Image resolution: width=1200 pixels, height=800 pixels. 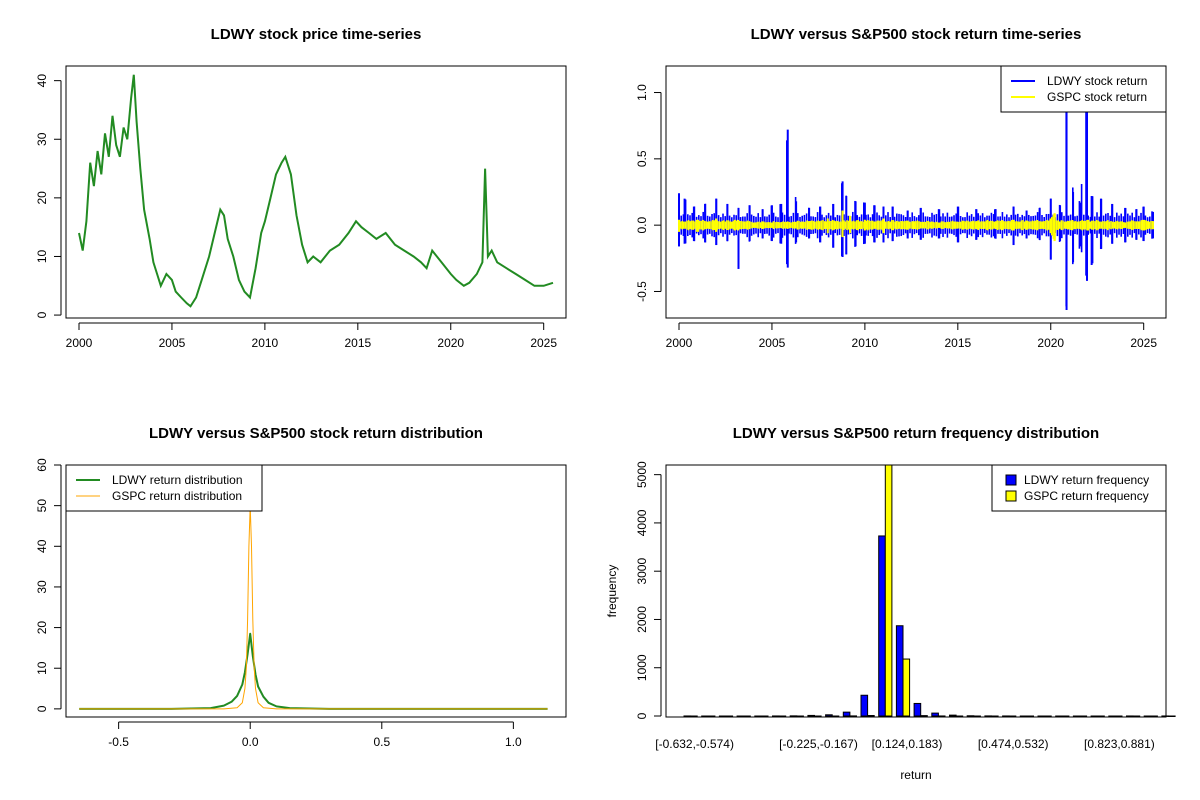 I want to click on legend-label: LDWY return distribution, so click(x=177, y=480).